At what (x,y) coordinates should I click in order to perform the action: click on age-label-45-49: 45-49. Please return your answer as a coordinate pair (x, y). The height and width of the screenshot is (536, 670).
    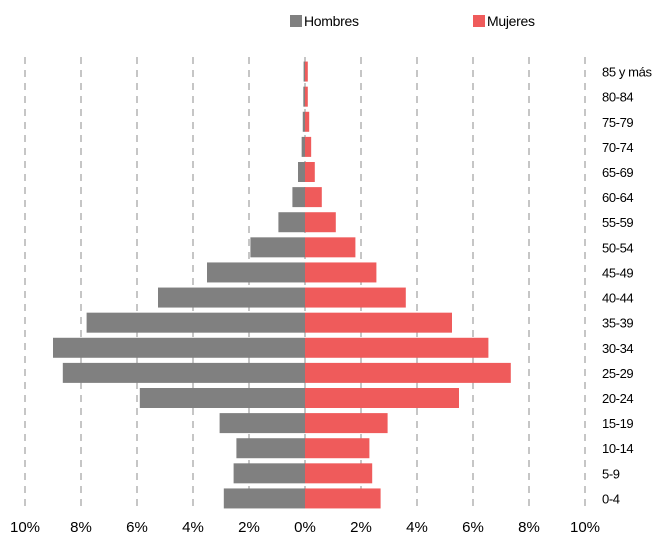
    Looking at the image, I should click on (617, 272).